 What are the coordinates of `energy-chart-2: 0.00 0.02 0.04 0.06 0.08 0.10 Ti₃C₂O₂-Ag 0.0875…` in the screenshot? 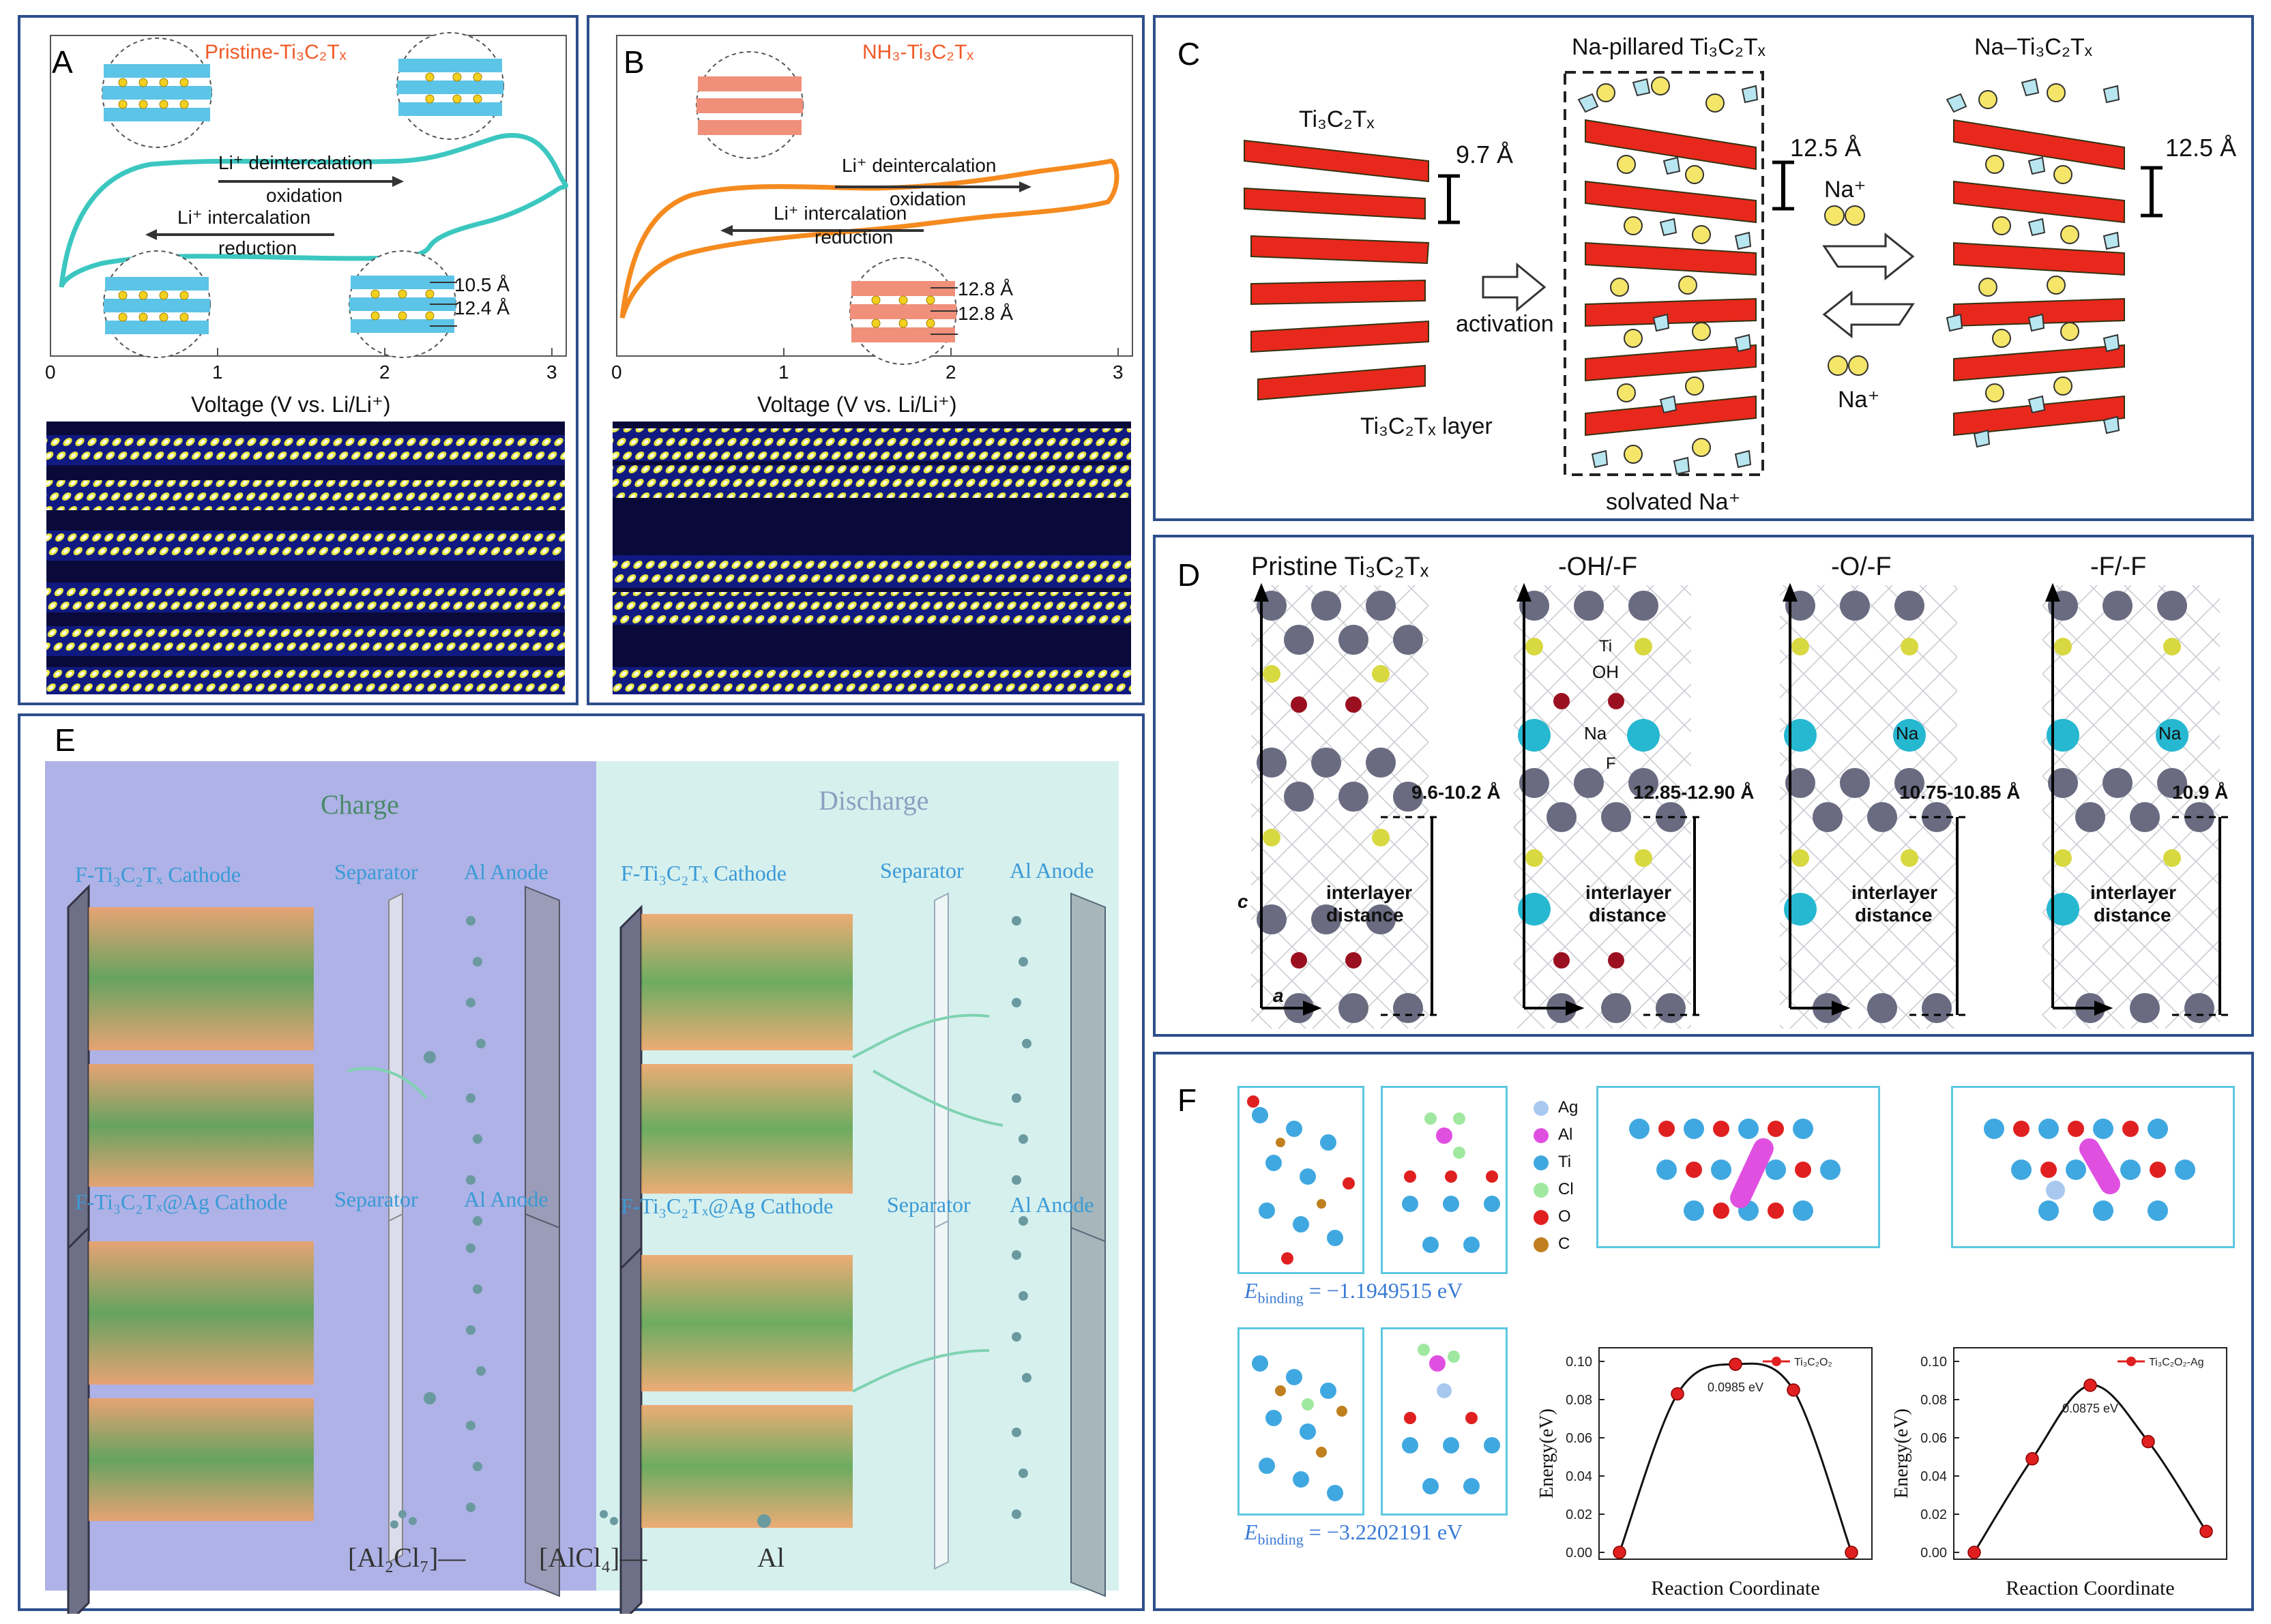 It's located at (2059, 1473).